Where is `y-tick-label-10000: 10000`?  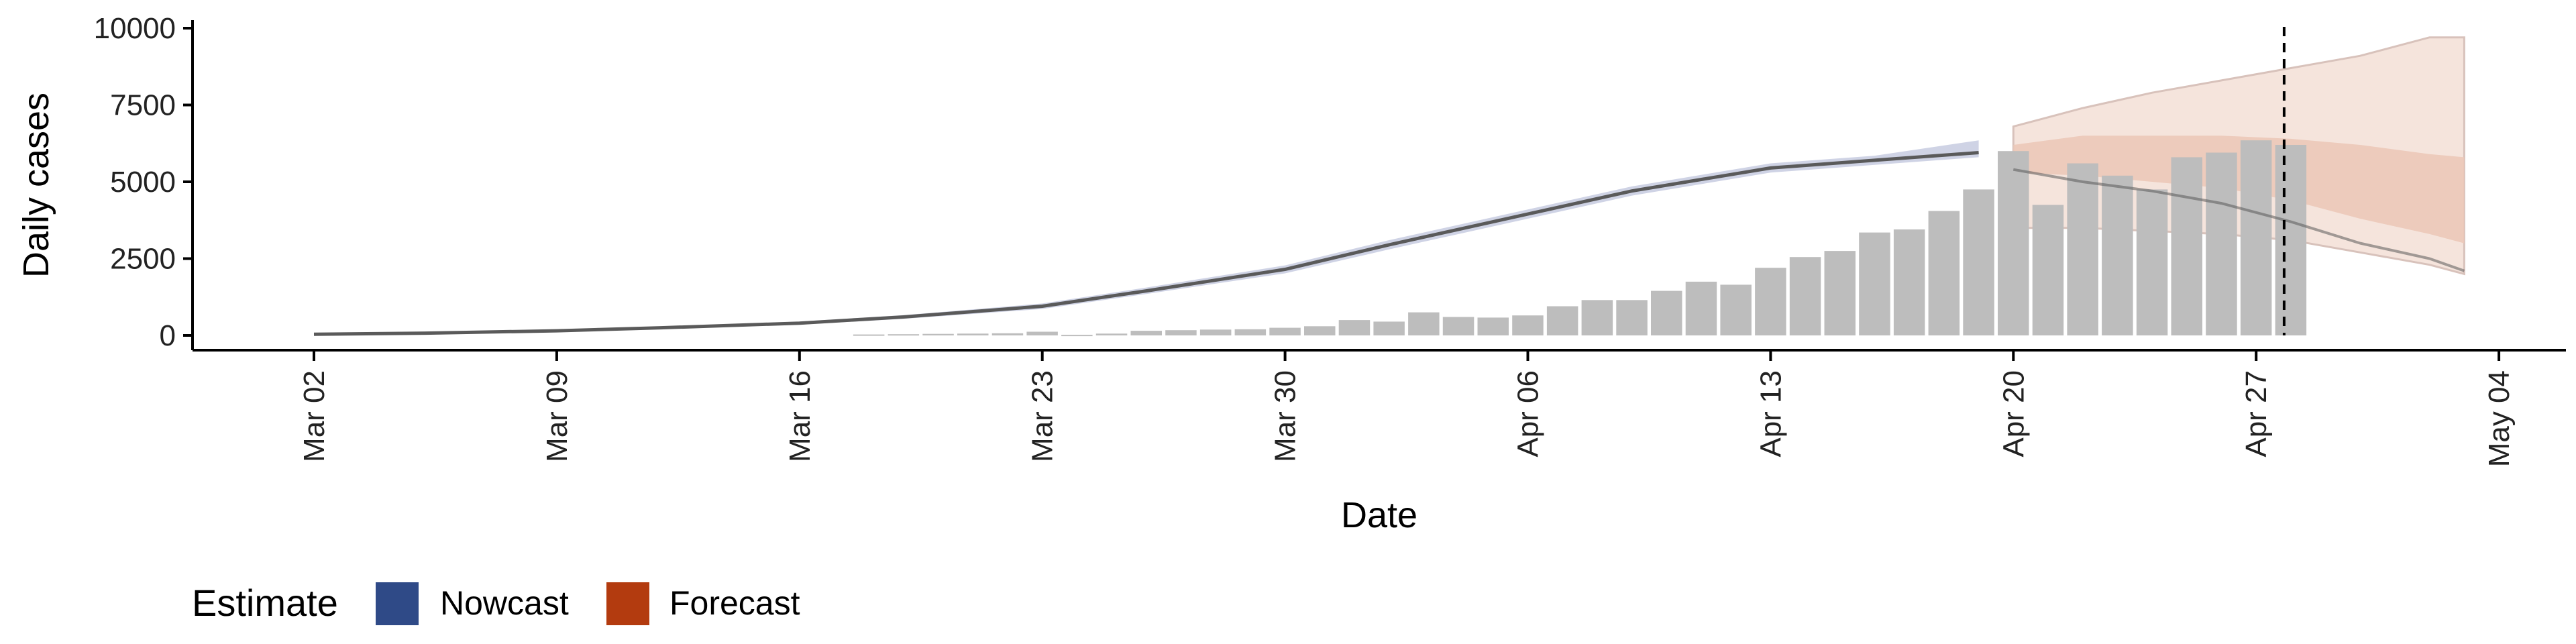 y-tick-label-10000: 10000 is located at coordinates (135, 28).